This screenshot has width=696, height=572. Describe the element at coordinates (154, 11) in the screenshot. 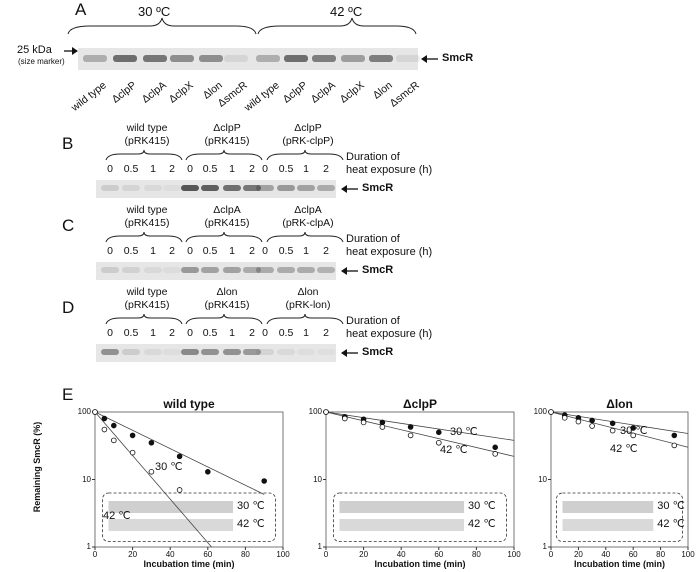

I see `temp-30-label: 30 ºC` at that location.